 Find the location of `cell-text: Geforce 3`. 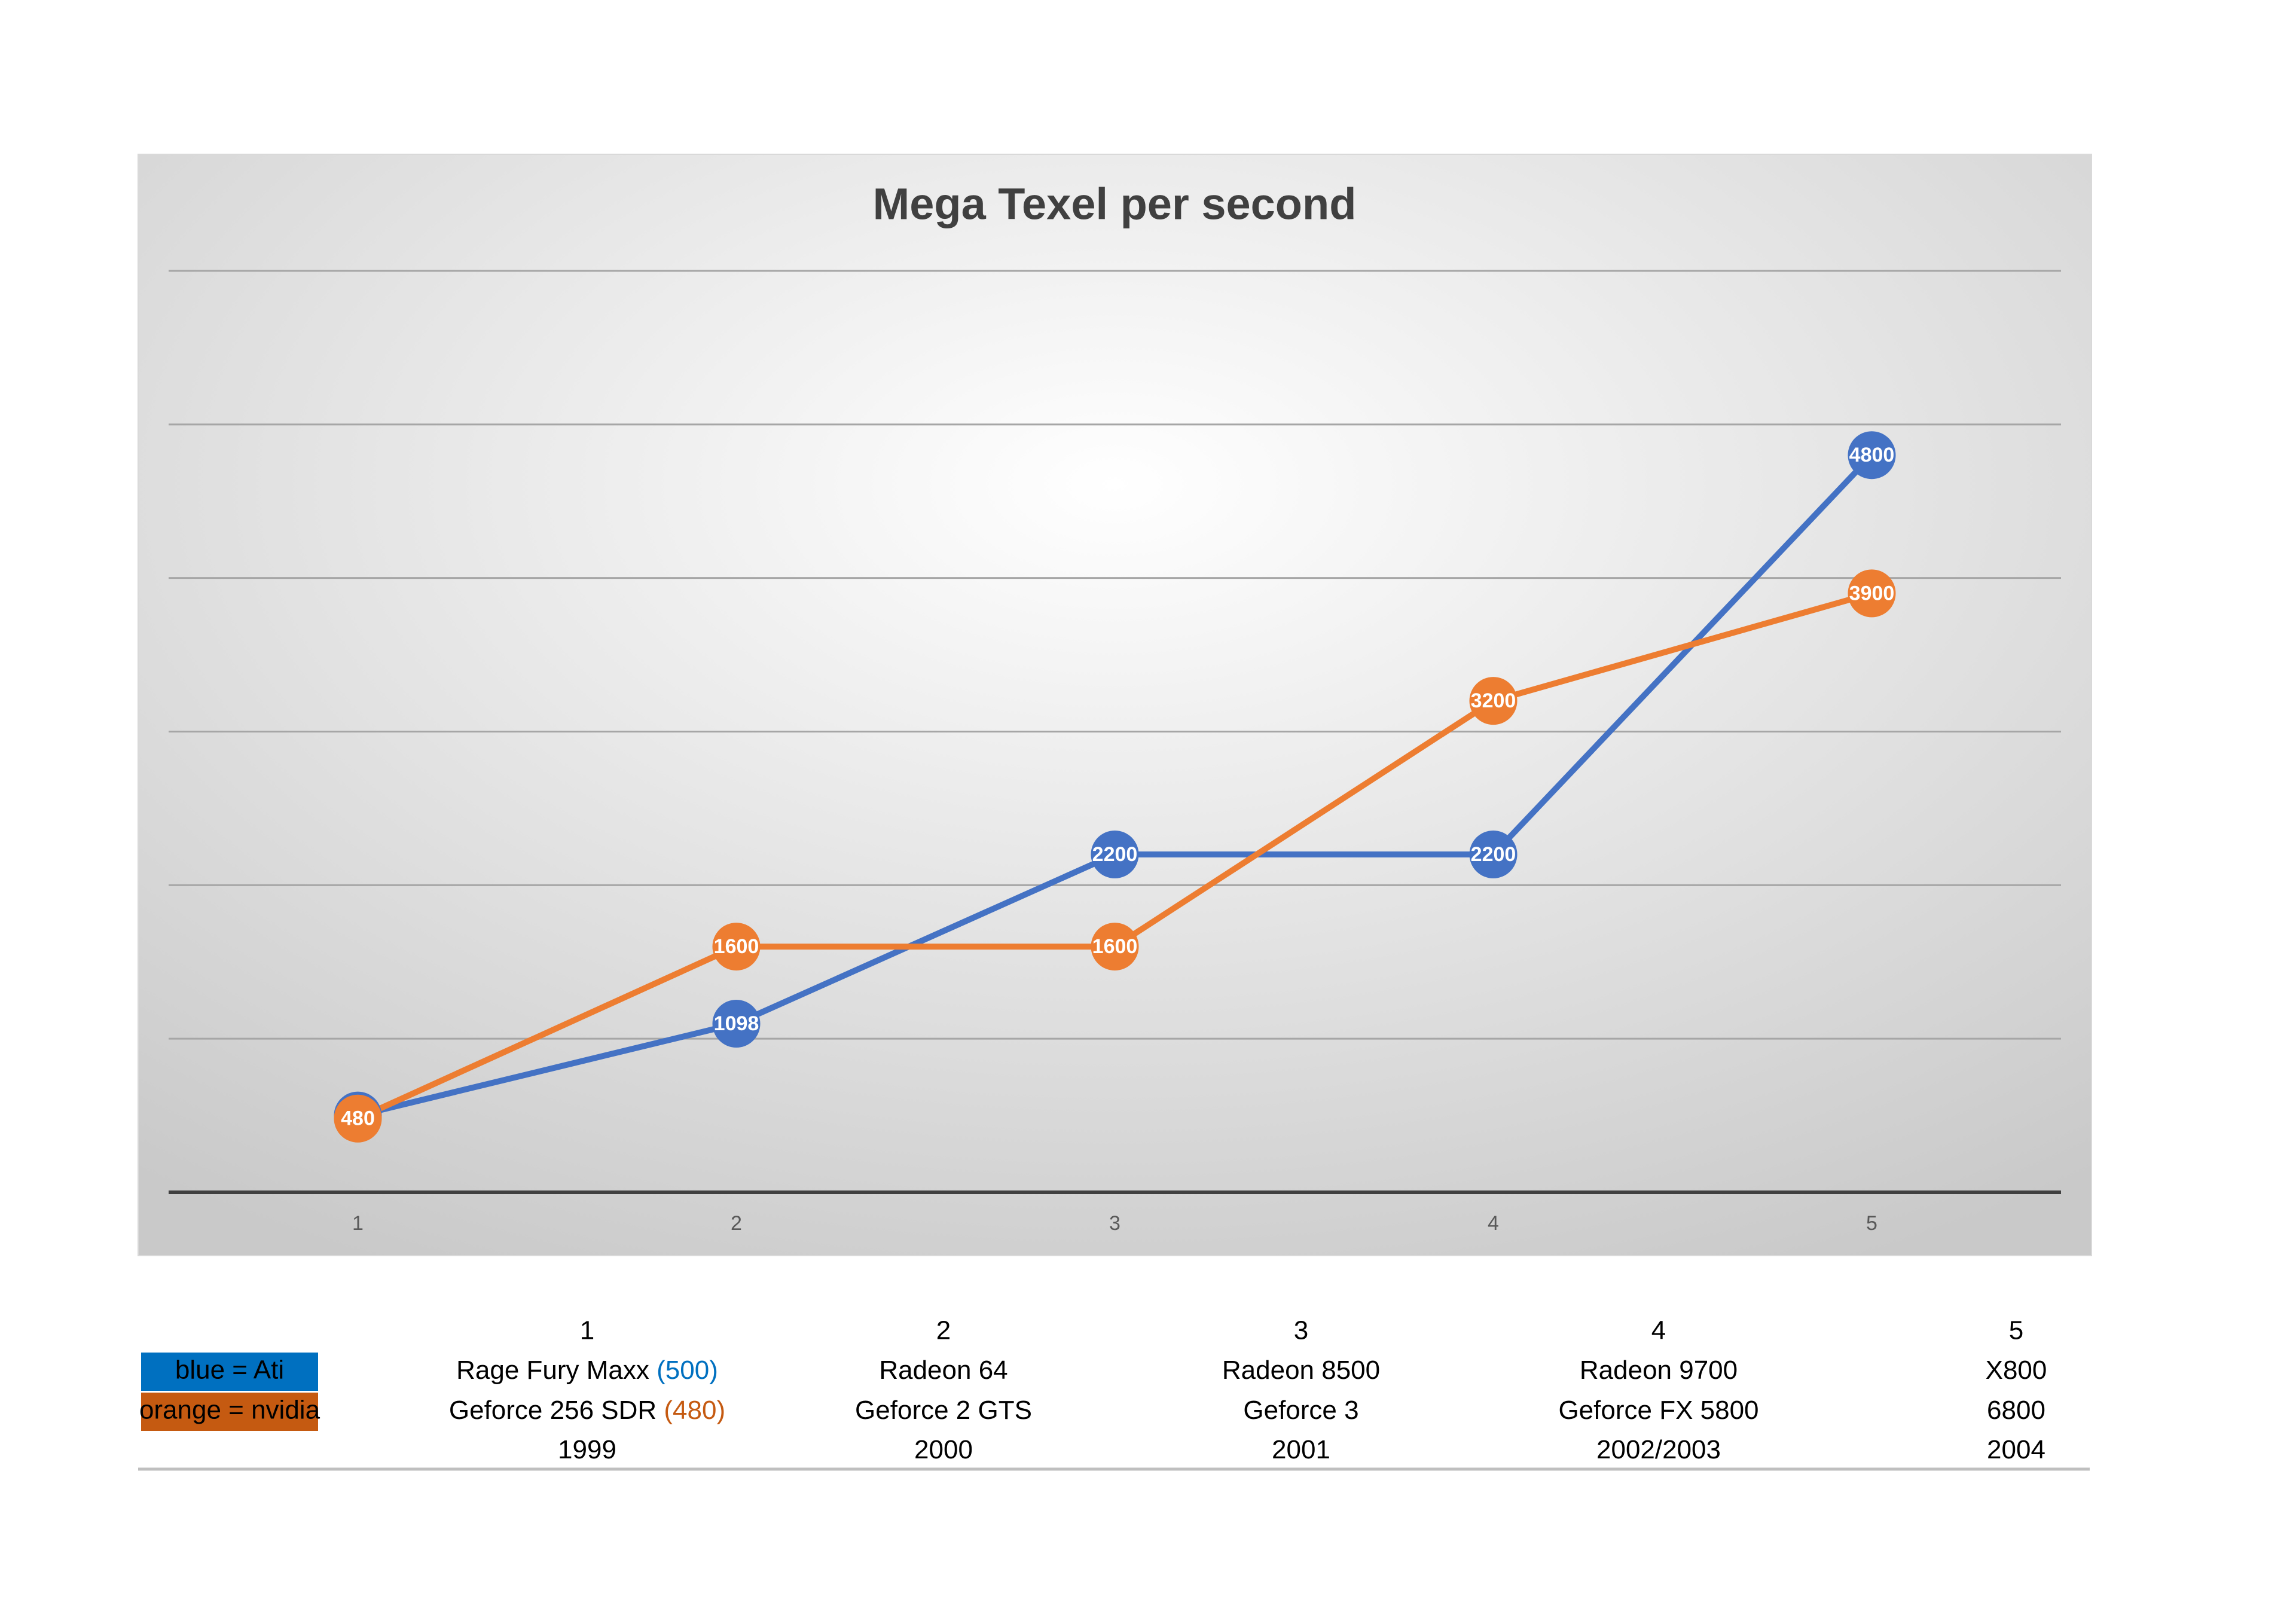

cell-text: Geforce 3 is located at coordinates (1300, 1410).